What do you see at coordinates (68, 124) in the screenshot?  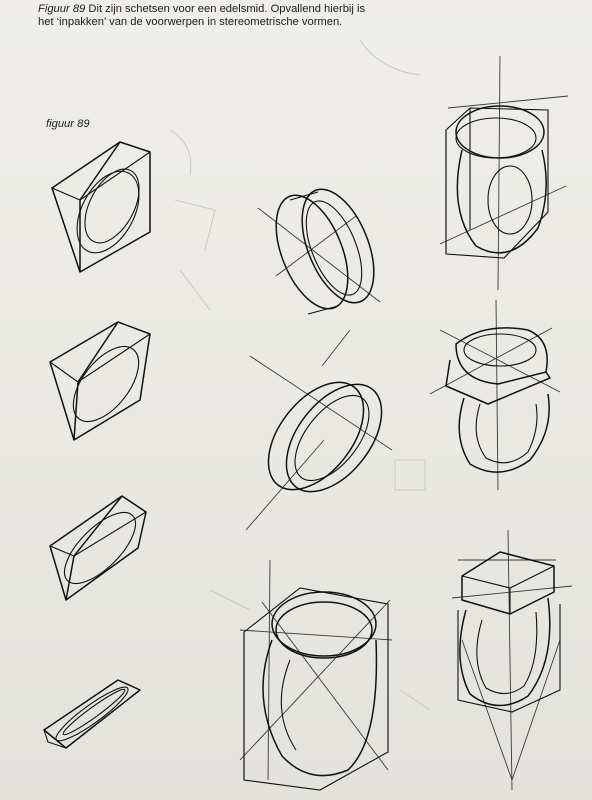 I see `figure-label: figuur 89` at bounding box center [68, 124].